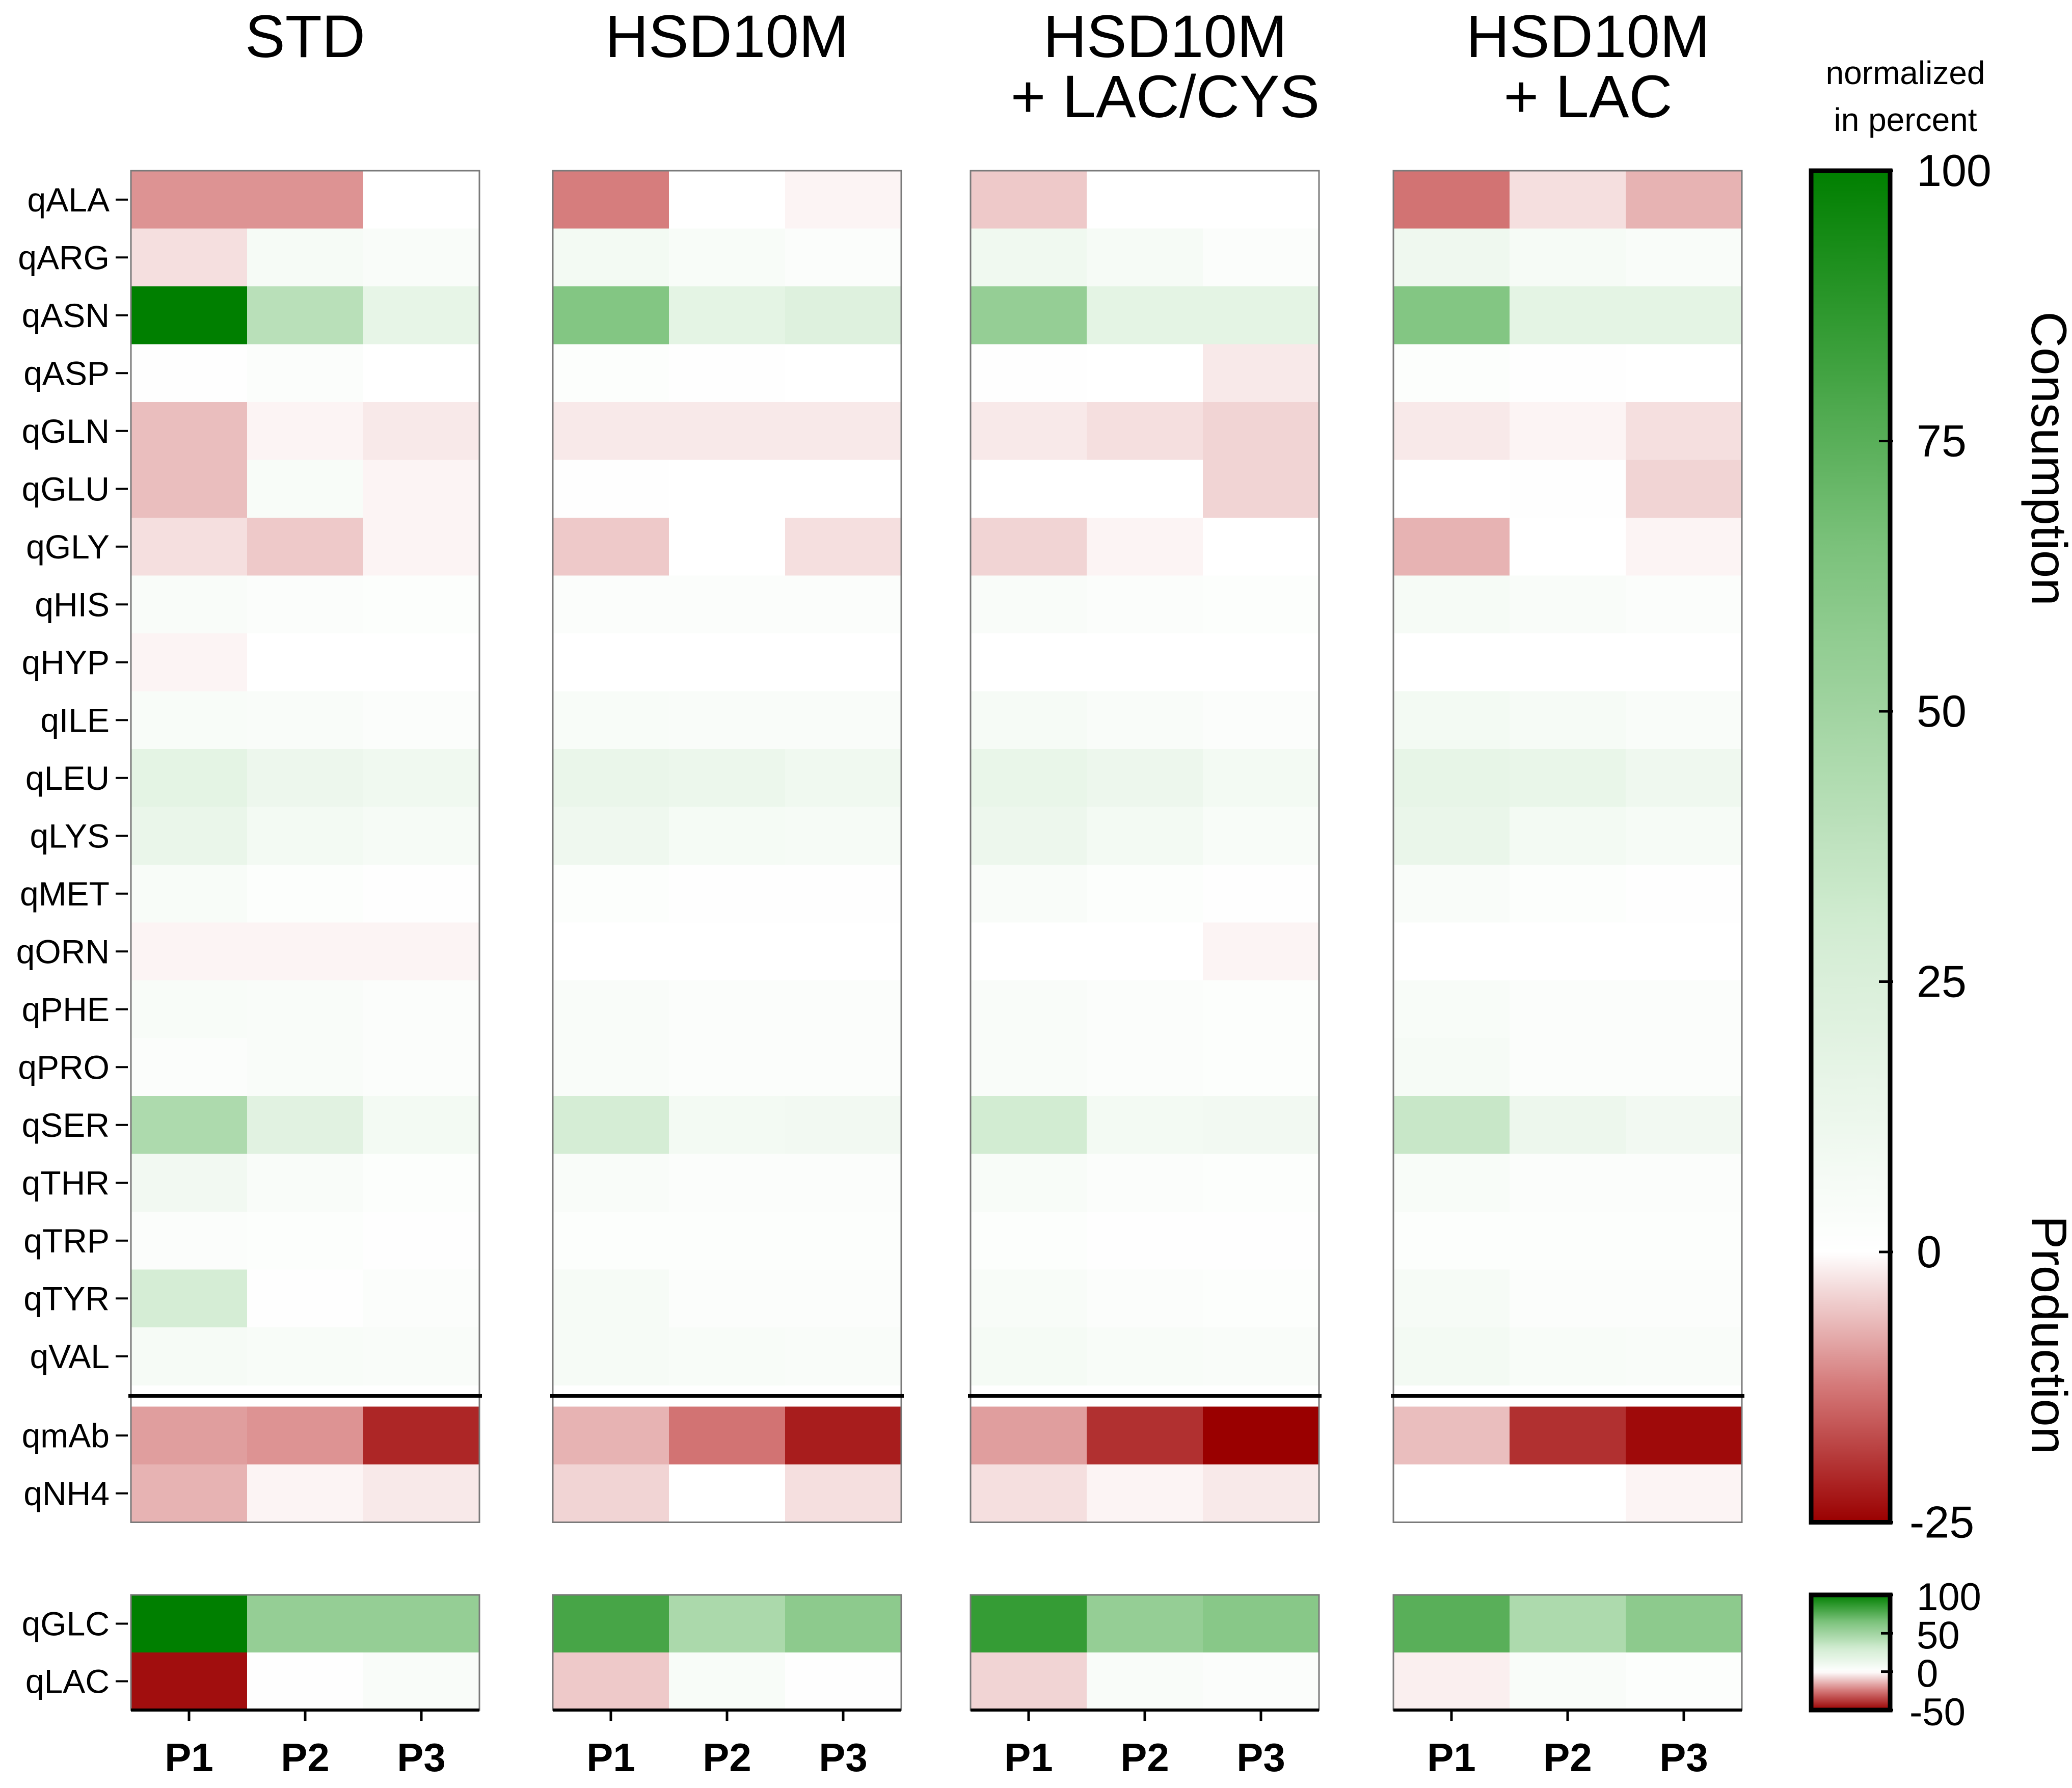 This screenshot has width=2072, height=1788. What do you see at coordinates (64, 1067) in the screenshot?
I see `row-label: qPRO` at bounding box center [64, 1067].